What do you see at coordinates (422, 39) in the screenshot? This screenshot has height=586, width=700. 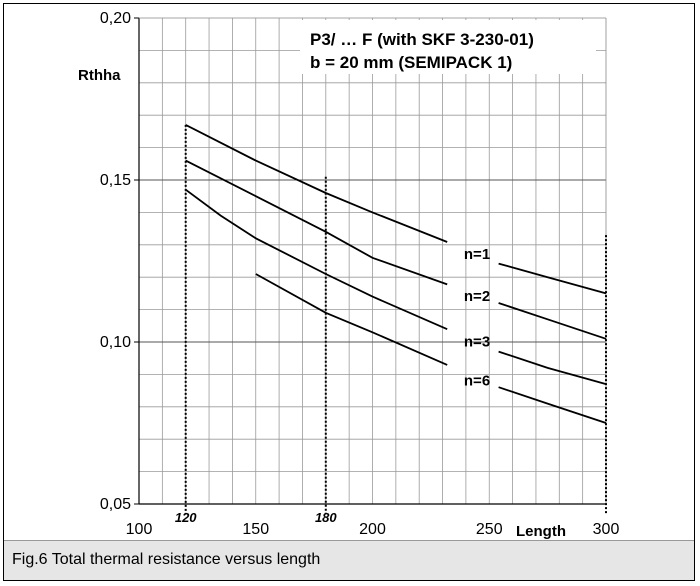 I see `chart-title: P3/ … F (with SKF 3-230-01)` at bounding box center [422, 39].